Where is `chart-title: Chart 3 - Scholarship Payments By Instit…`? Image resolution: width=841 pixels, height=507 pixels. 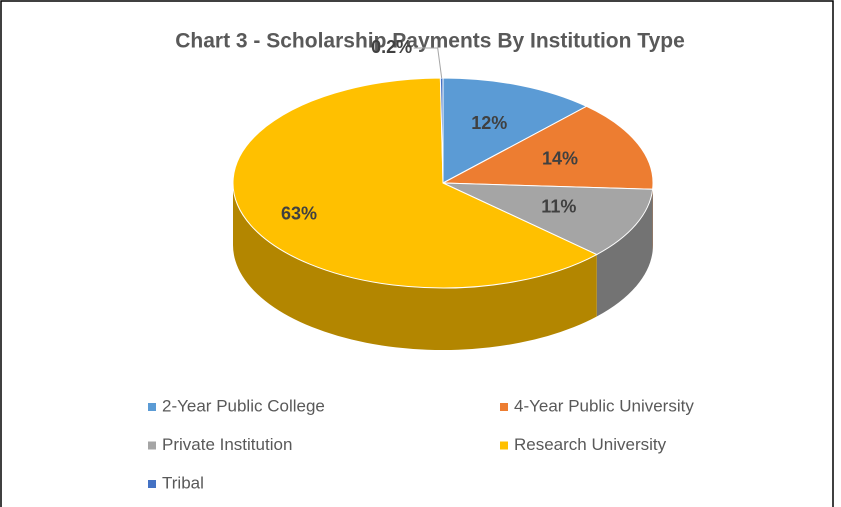
chart-title: Chart 3 - Scholarship Payments By Instit… is located at coordinates (430, 41).